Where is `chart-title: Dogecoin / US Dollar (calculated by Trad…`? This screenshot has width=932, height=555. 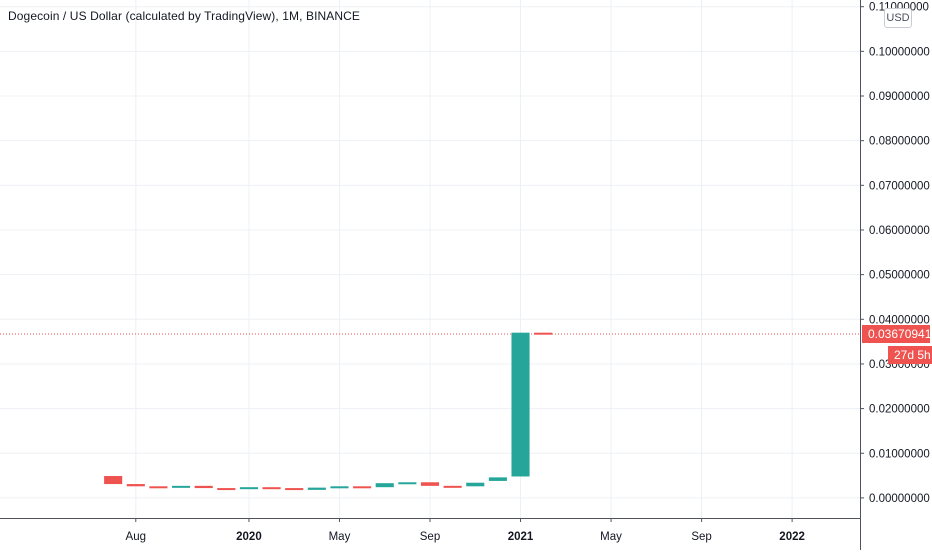
chart-title: Dogecoin / US Dollar (calculated by Trad… is located at coordinates (184, 16).